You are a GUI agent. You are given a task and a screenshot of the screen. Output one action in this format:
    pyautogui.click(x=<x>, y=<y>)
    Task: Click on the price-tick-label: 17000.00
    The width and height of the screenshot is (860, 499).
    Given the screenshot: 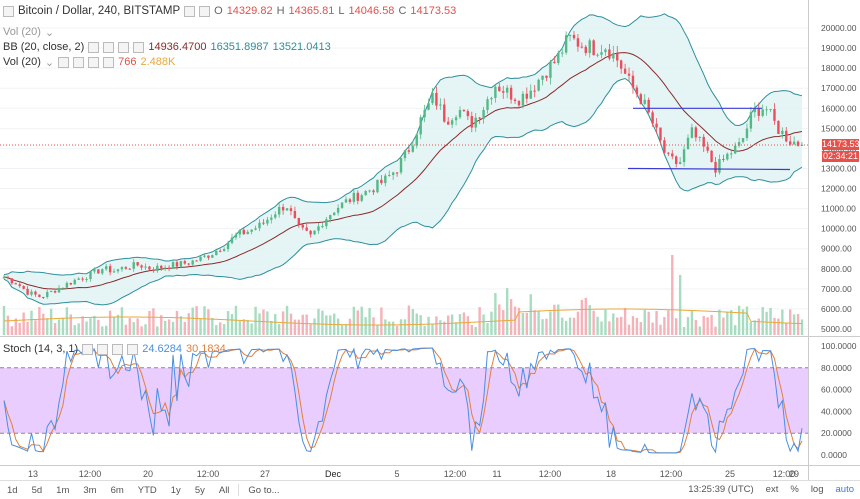 What is the action you would take?
    pyautogui.click(x=839, y=88)
    